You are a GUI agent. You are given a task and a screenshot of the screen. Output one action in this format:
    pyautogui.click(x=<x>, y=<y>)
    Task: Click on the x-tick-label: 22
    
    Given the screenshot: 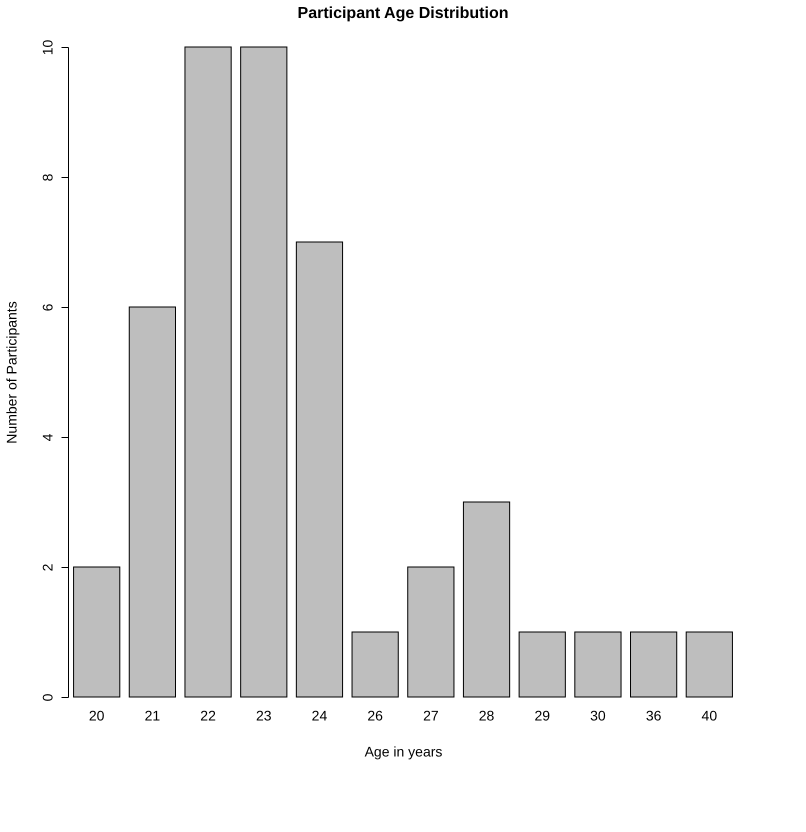 What is the action you would take?
    pyautogui.click(x=208, y=716)
    